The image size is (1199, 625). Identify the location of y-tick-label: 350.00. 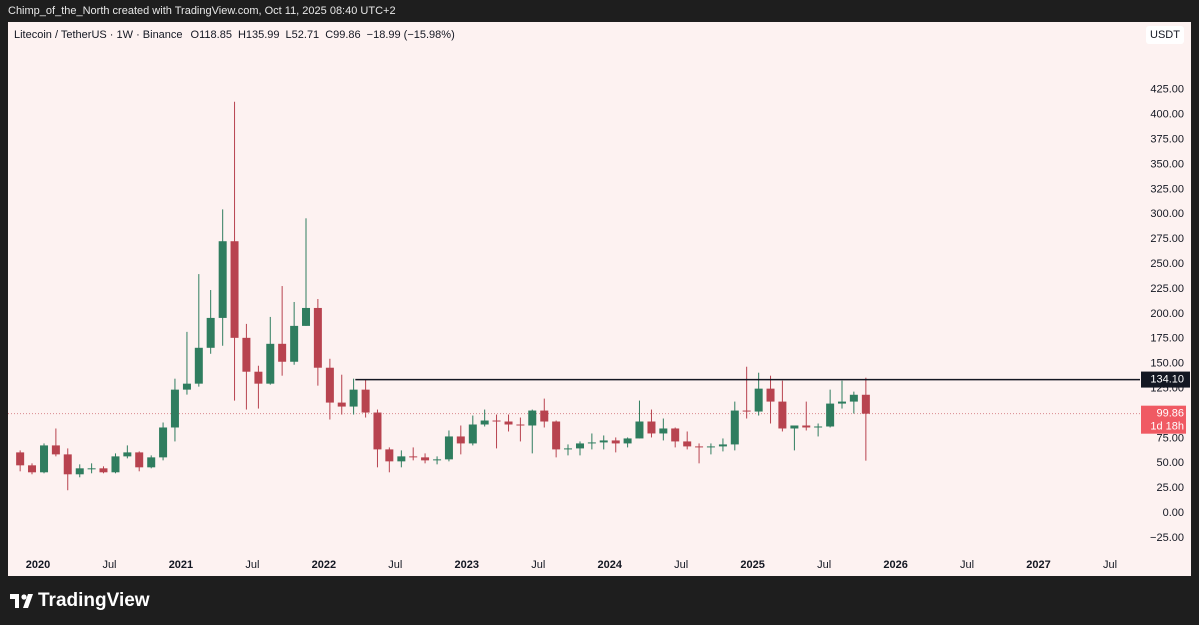
(1167, 164).